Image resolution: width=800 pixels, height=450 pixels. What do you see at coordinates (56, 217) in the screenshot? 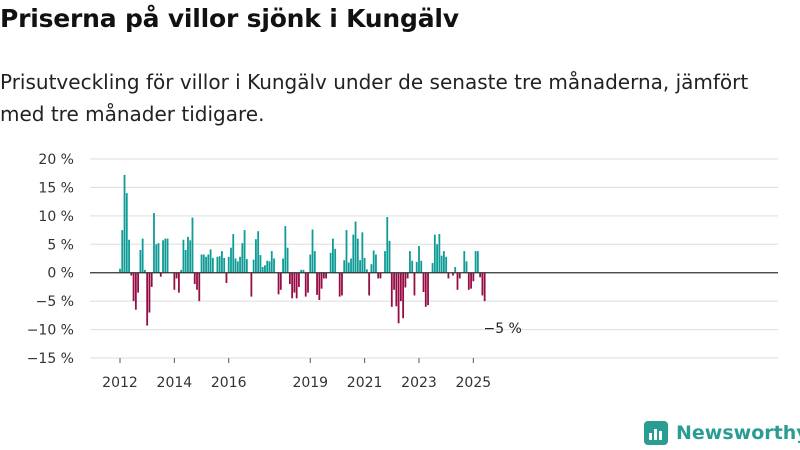
I see `y-tick-label: 10 %` at bounding box center [56, 217].